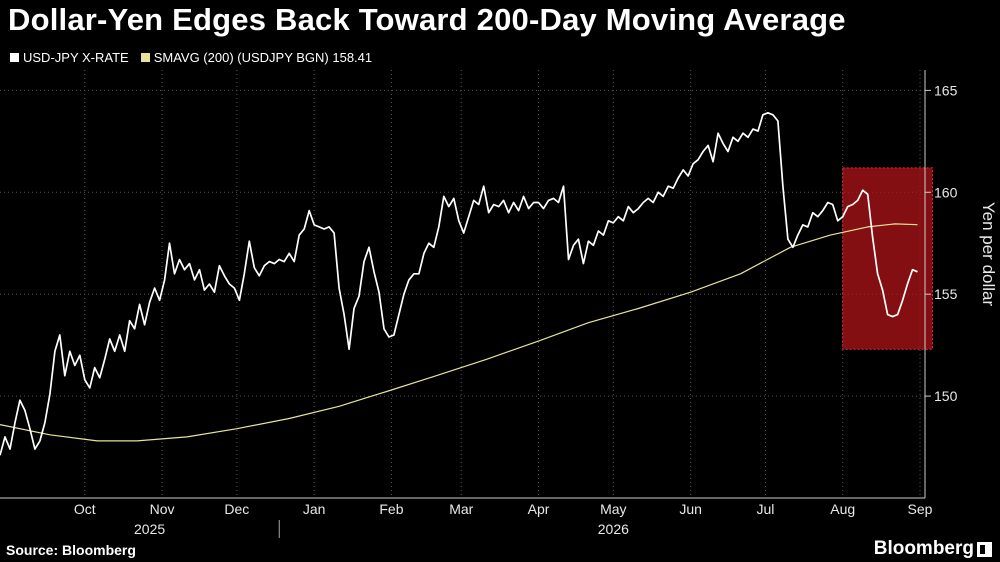 The image size is (1000, 562). Describe the element at coordinates (946, 396) in the screenshot. I see `y-tick-label-150: 150` at that location.